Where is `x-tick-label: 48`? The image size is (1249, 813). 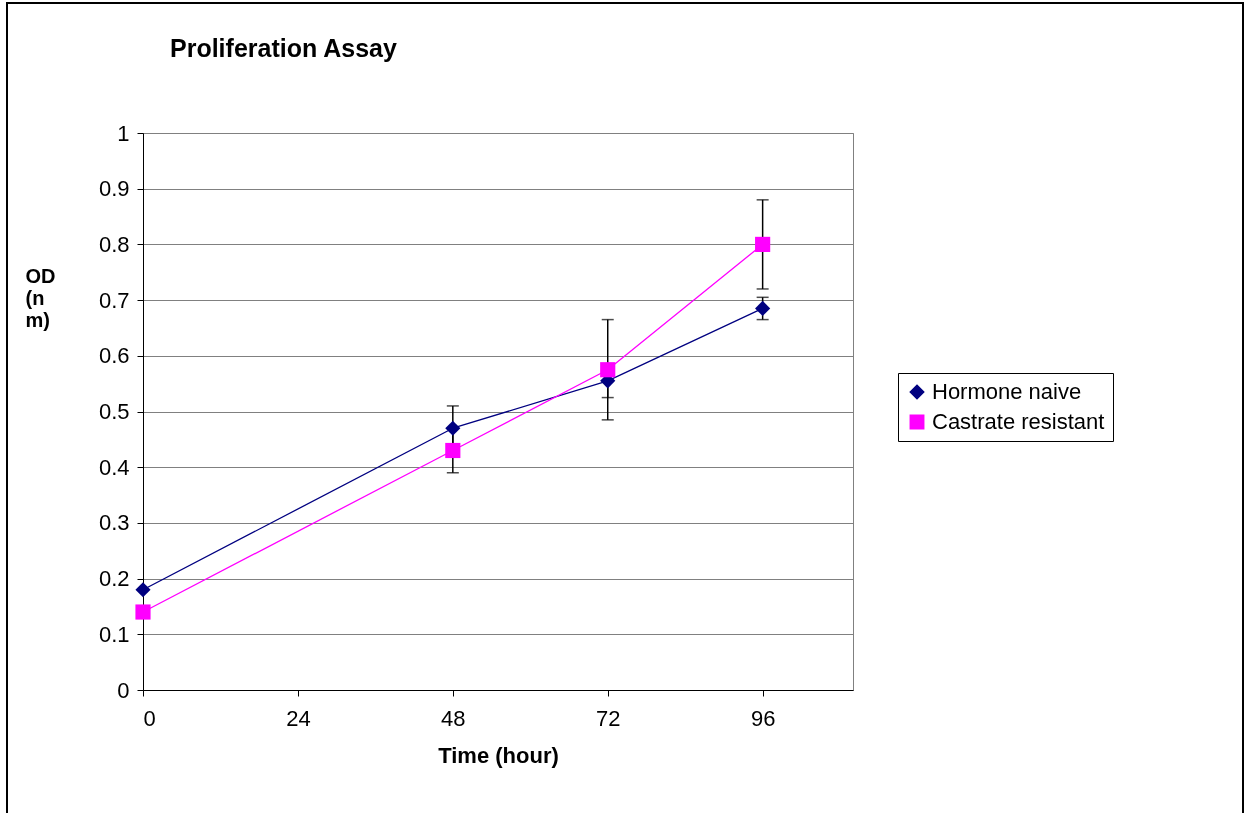 x-tick-label: 48 is located at coordinates (453, 718).